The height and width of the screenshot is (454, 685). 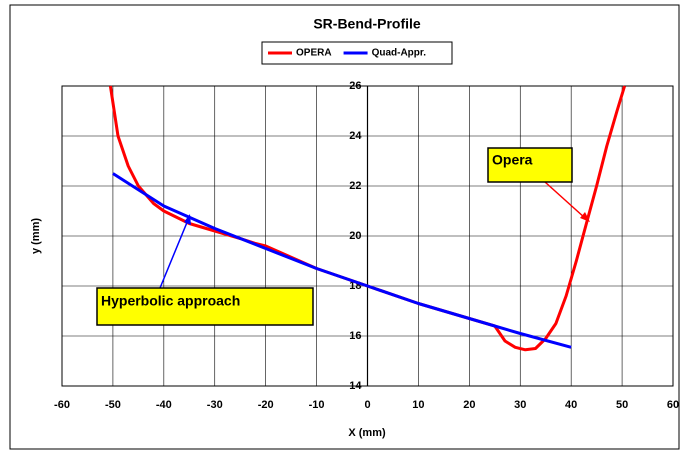 I want to click on annotation-text: Opera, so click(x=512, y=160).